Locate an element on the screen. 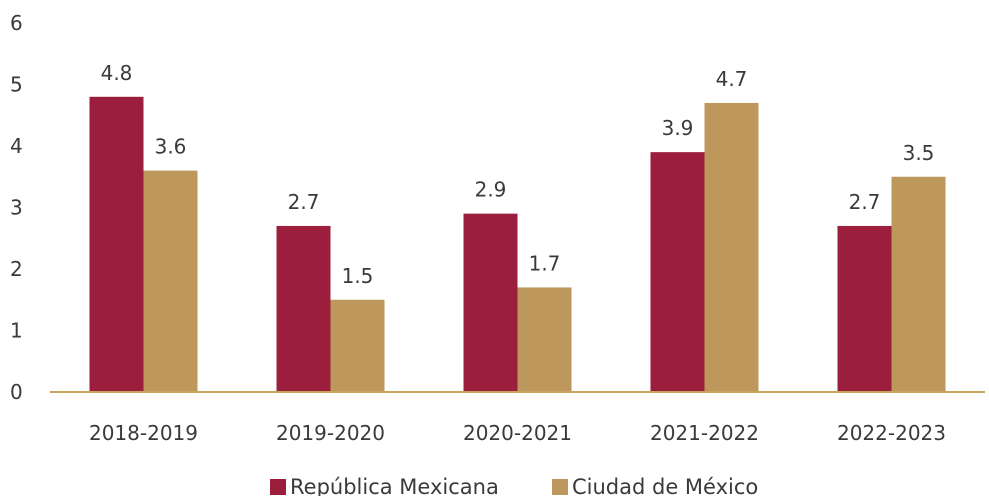 The height and width of the screenshot is (496, 989). data-label: 1.5 is located at coordinates (358, 276).